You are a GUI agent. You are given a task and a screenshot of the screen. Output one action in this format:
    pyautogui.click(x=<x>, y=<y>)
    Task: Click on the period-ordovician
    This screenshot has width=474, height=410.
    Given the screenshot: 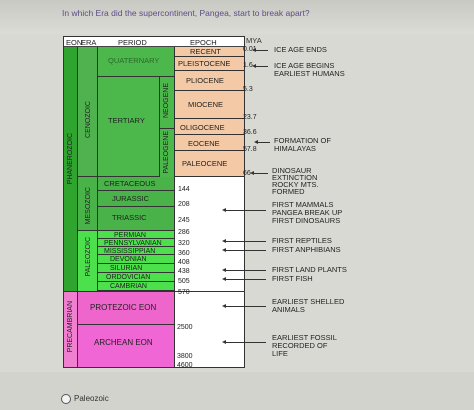 What is the action you would take?
    pyautogui.click(x=136, y=277)
    